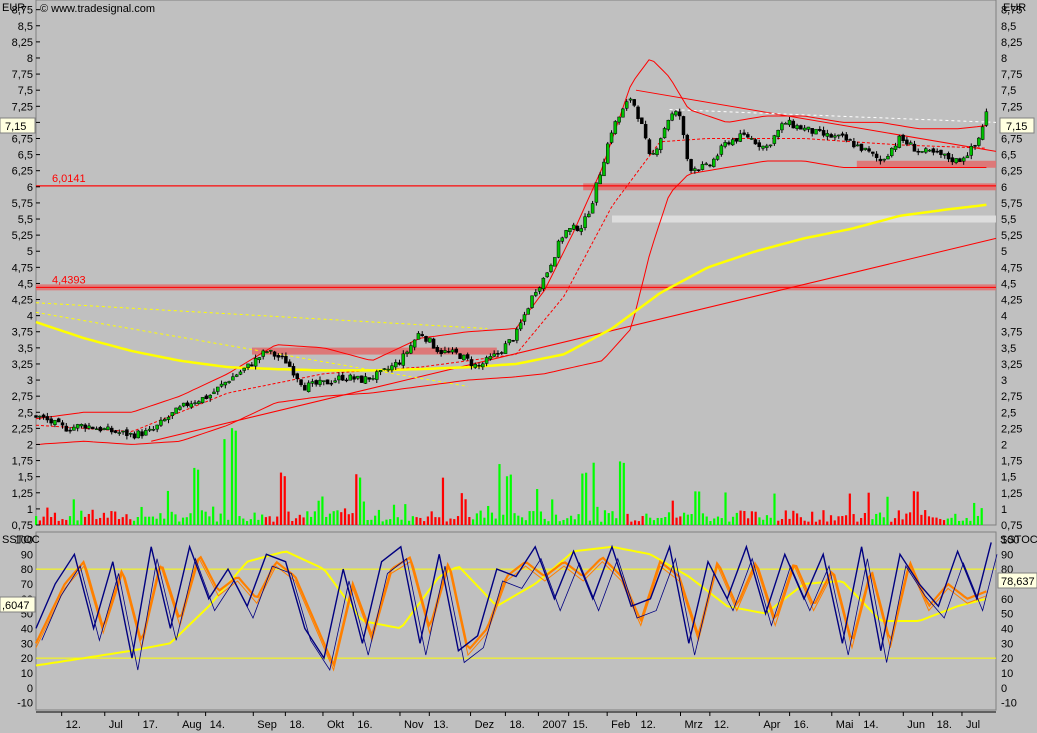  I want to click on x-tick-label: 16., so click(364, 725).